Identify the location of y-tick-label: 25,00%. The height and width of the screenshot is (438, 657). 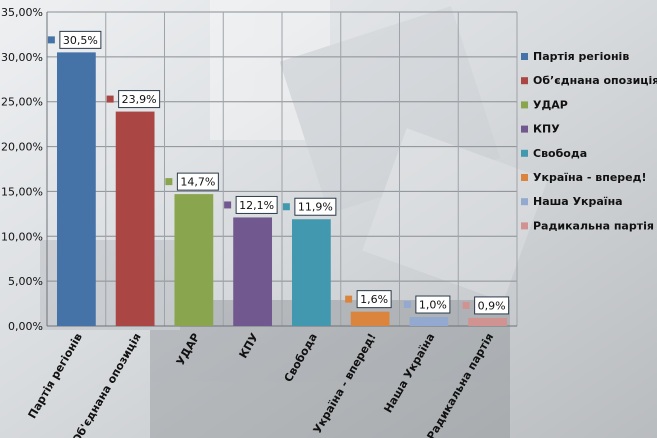
(22, 102).